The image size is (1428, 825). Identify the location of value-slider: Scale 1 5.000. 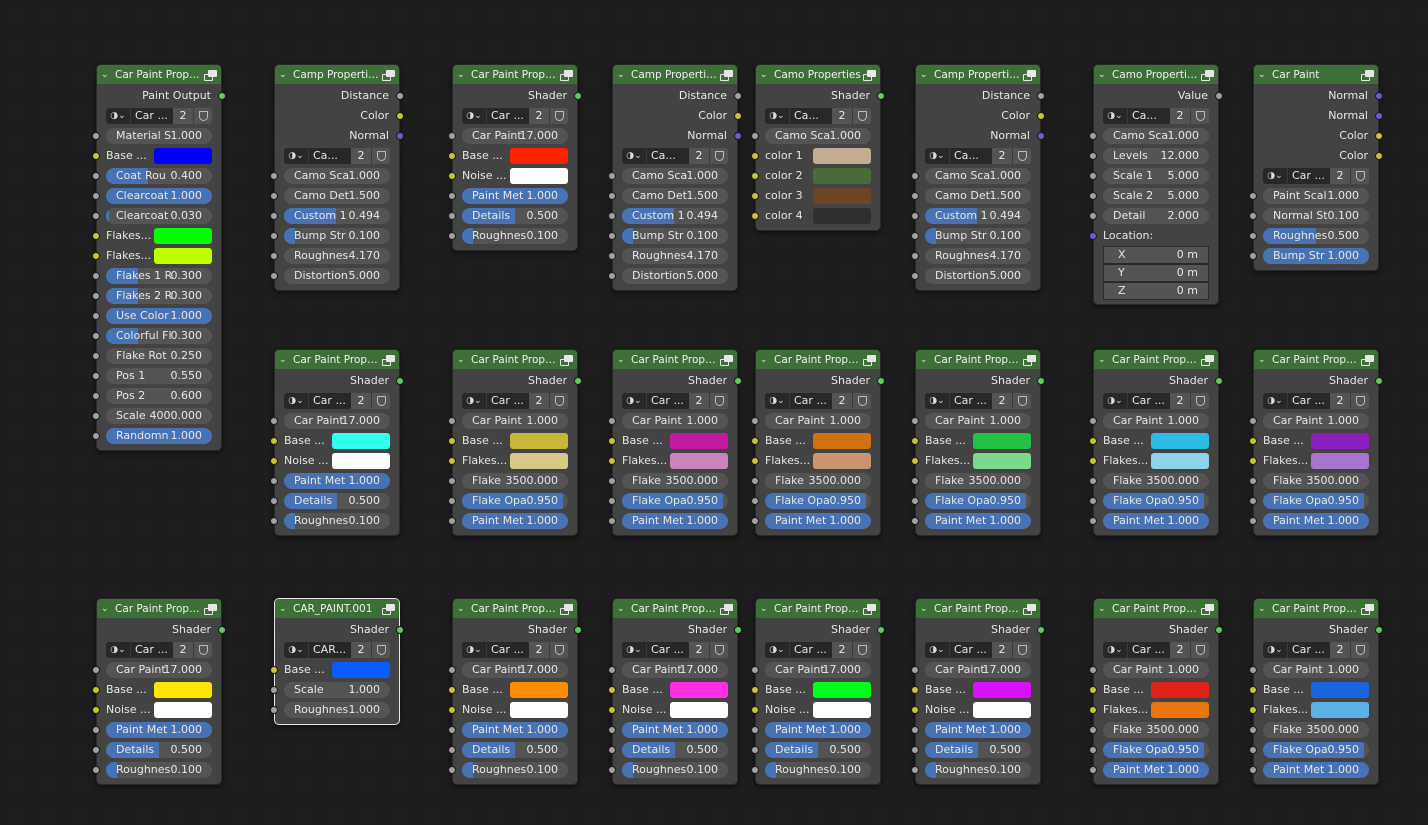
(1156, 176).